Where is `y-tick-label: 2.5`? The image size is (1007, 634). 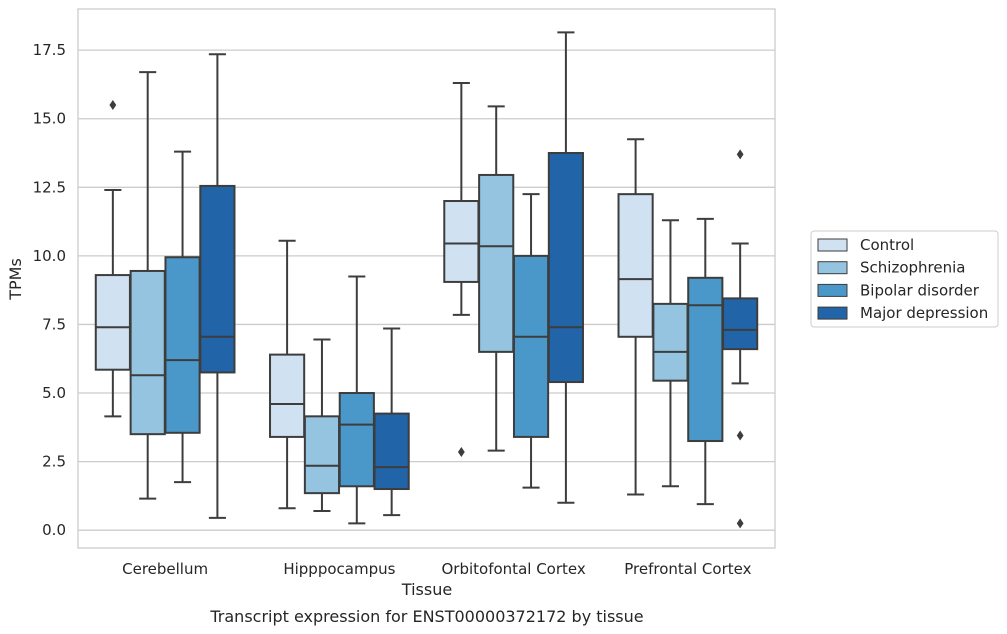
y-tick-label: 2.5 is located at coordinates (54, 462).